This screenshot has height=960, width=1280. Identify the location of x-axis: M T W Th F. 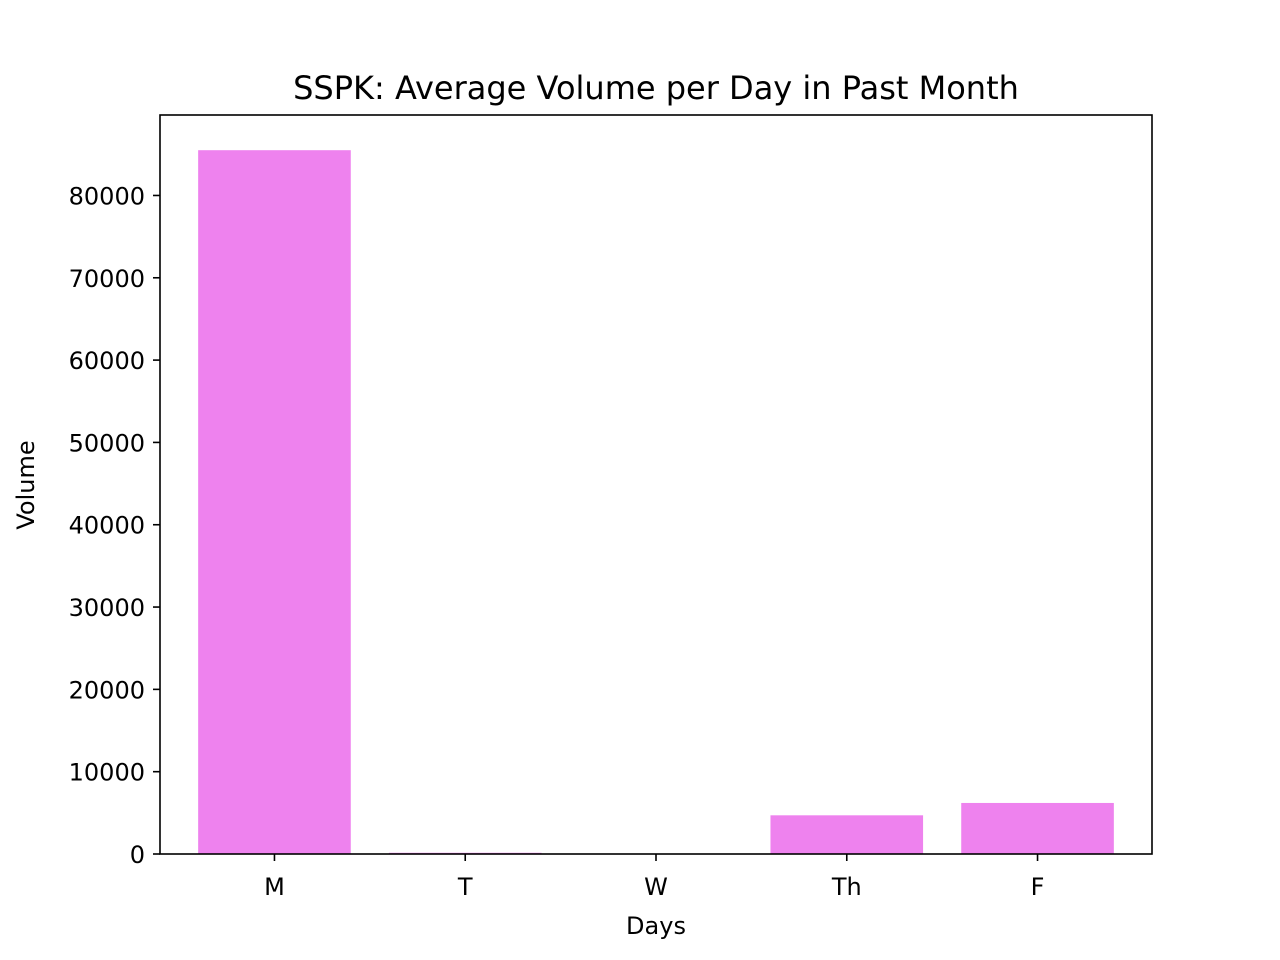
(654, 877).